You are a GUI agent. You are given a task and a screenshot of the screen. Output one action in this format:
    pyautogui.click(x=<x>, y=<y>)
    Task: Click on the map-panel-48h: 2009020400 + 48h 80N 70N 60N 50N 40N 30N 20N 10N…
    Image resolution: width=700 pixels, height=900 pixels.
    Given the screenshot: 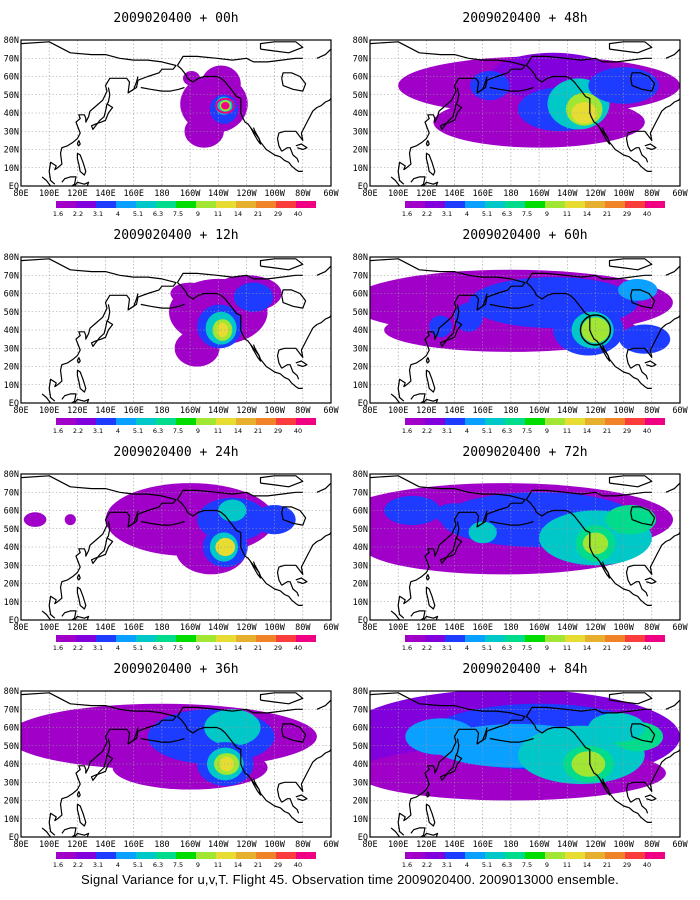 What is the action you would take?
    pyautogui.click(x=521, y=114)
    